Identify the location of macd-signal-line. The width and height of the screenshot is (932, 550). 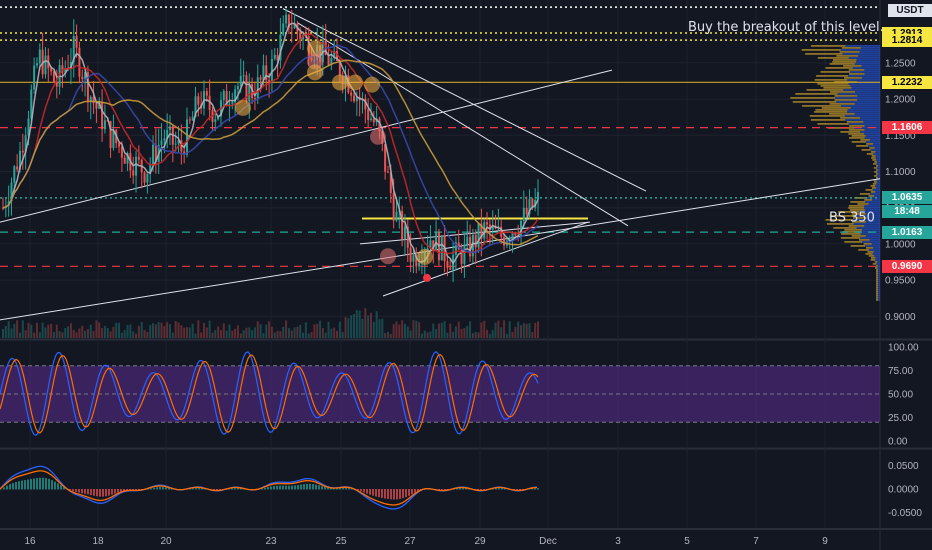
(269, 488).